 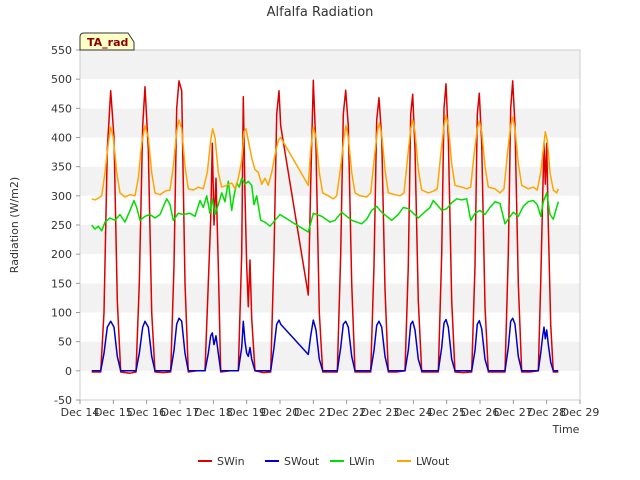 What do you see at coordinates (320, 12) in the screenshot?
I see `chart-title: Alfalfa Radiation` at bounding box center [320, 12].